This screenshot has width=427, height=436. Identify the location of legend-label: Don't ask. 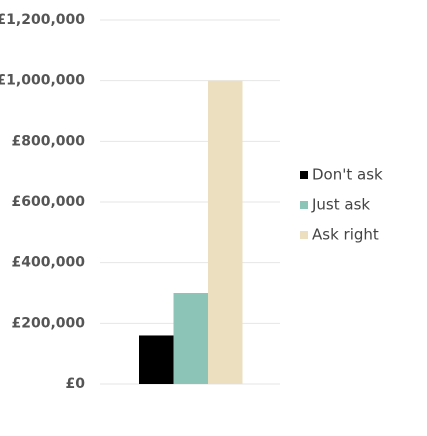
(347, 175).